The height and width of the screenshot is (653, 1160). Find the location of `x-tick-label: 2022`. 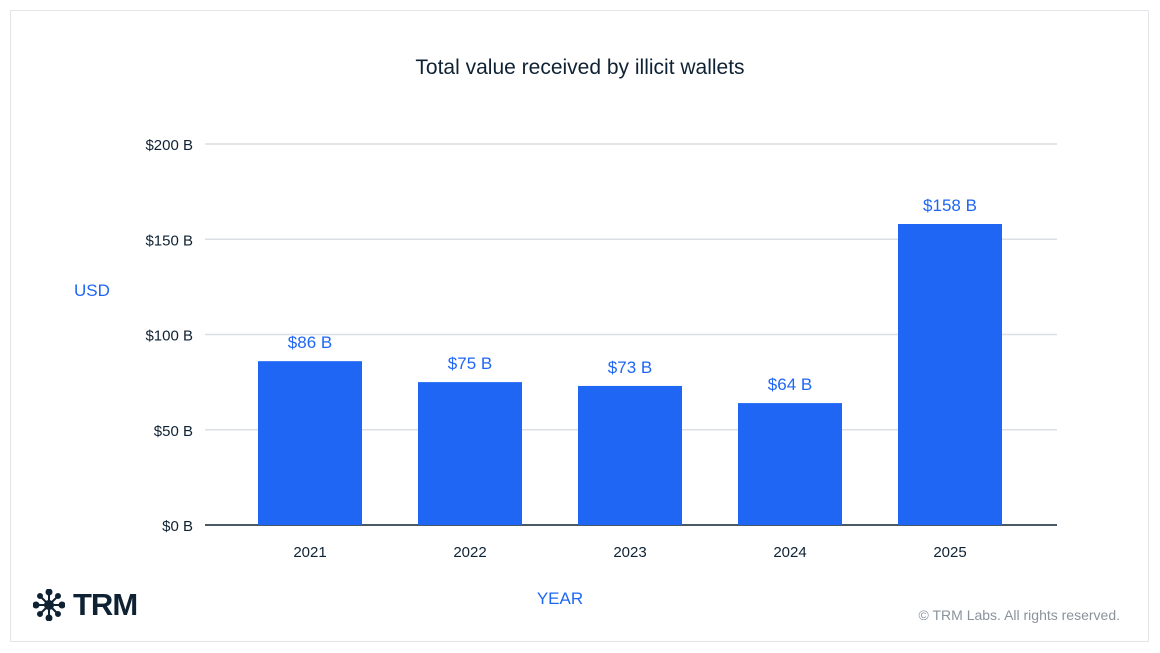

x-tick-label: 2022 is located at coordinates (469, 552).